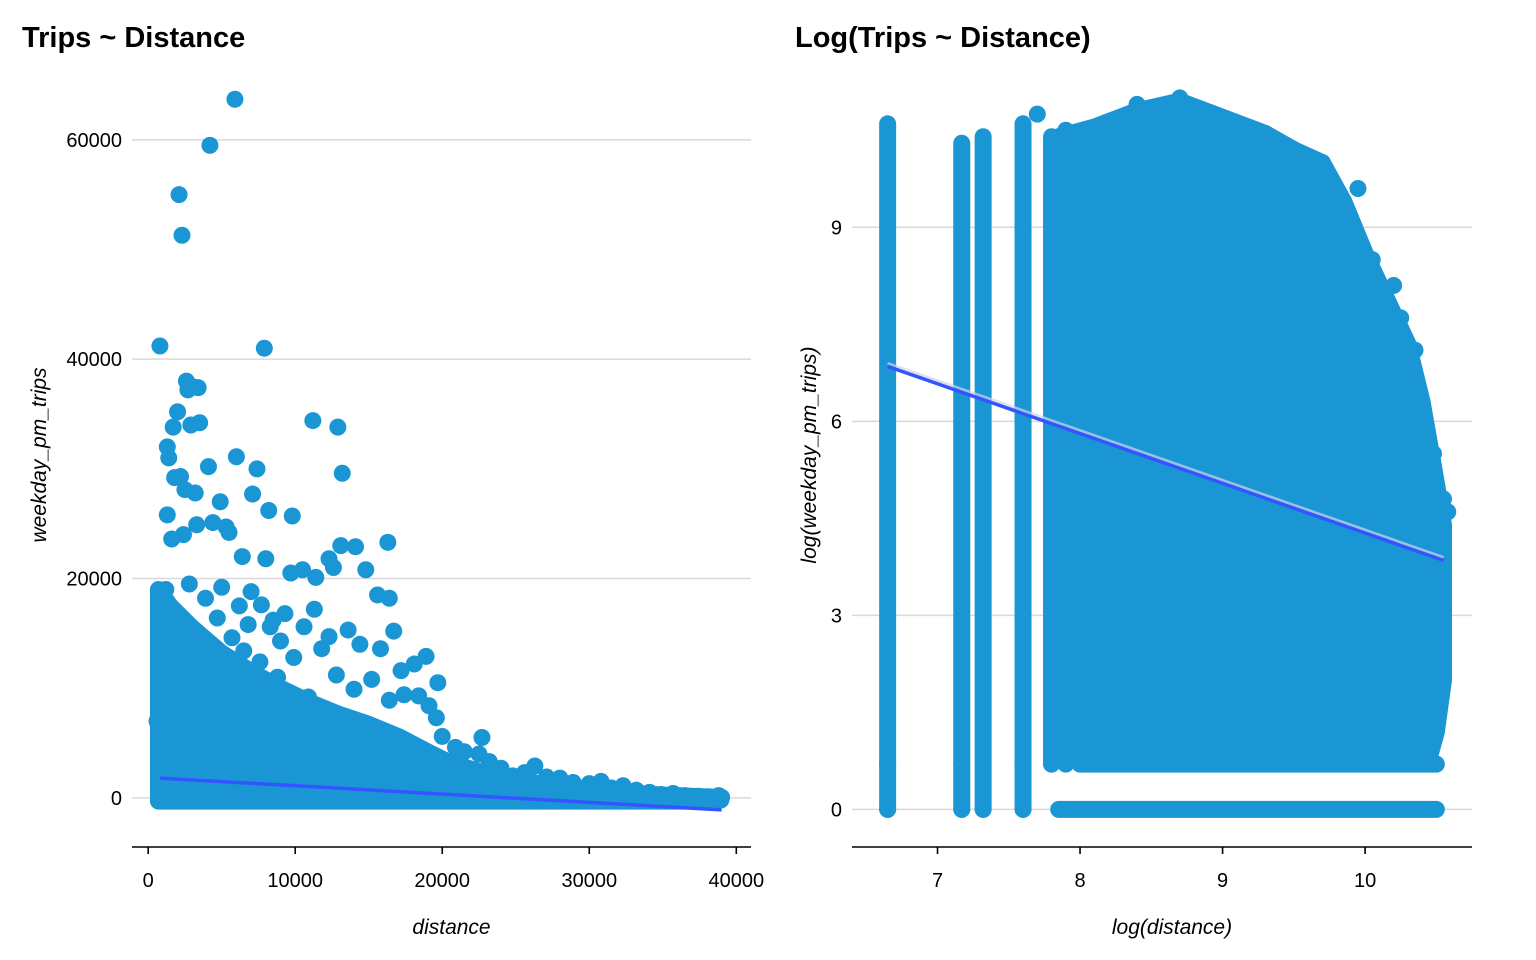 The width and height of the screenshot is (1536, 960). I want to click on left-y-tick-label: 60000, so click(94, 141).